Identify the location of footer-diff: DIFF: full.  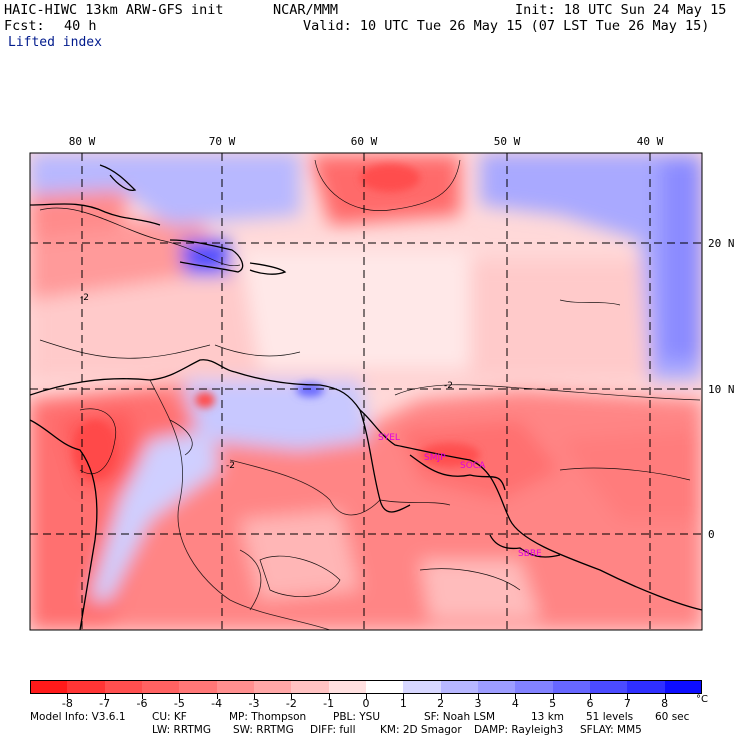
(333, 730).